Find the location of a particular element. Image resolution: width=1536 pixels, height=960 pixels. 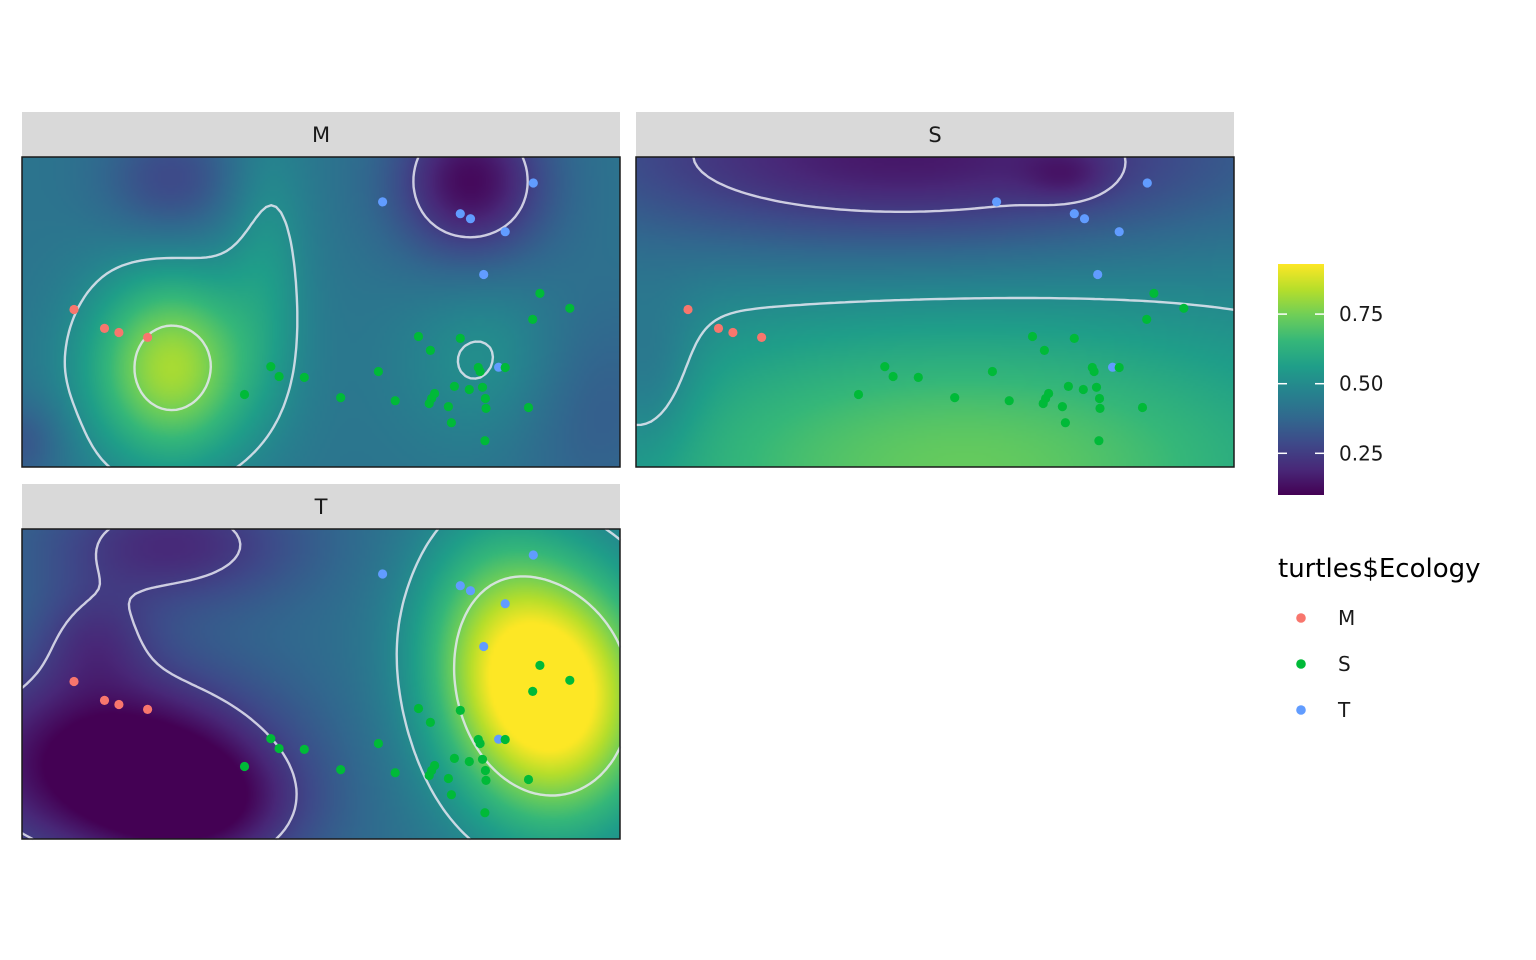

legend-items: MST is located at coordinates (1325, 664).